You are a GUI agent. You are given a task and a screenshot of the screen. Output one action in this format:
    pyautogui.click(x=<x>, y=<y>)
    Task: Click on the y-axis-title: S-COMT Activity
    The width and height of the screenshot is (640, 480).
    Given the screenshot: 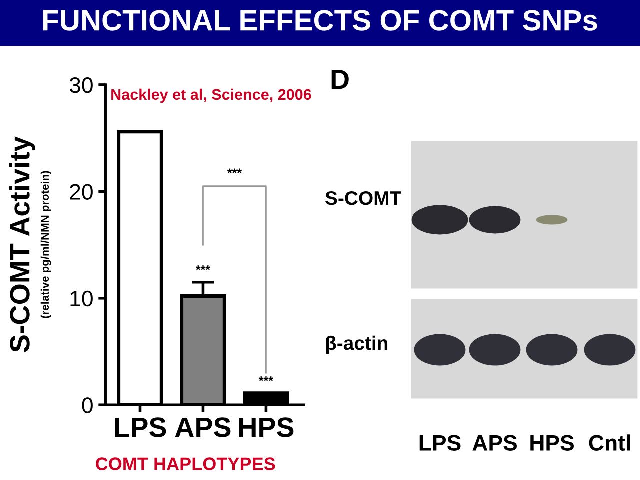 What is the action you would take?
    pyautogui.click(x=22, y=244)
    